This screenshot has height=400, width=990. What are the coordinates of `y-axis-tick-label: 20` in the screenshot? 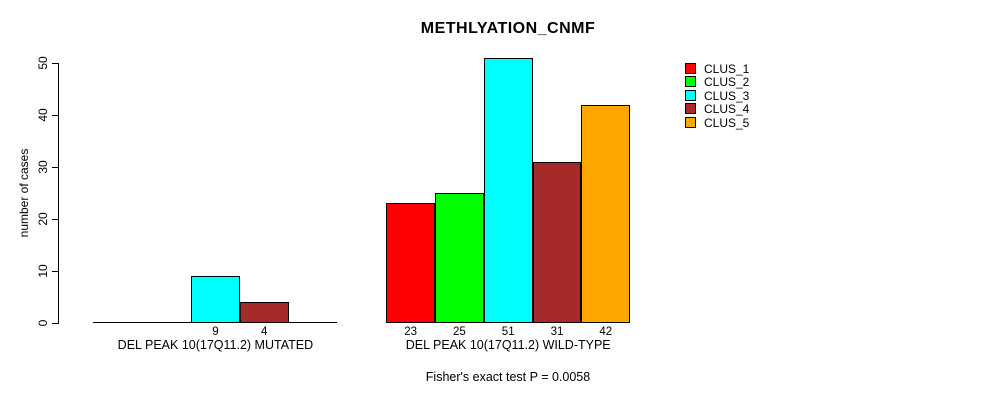 It's located at (43, 219).